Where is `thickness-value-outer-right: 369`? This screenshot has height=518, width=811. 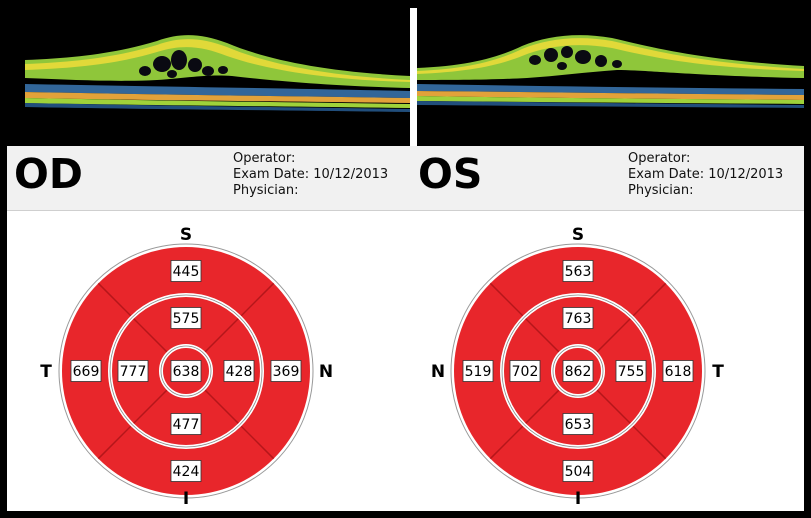
thickness-value-outer-right: 369 is located at coordinates (286, 372).